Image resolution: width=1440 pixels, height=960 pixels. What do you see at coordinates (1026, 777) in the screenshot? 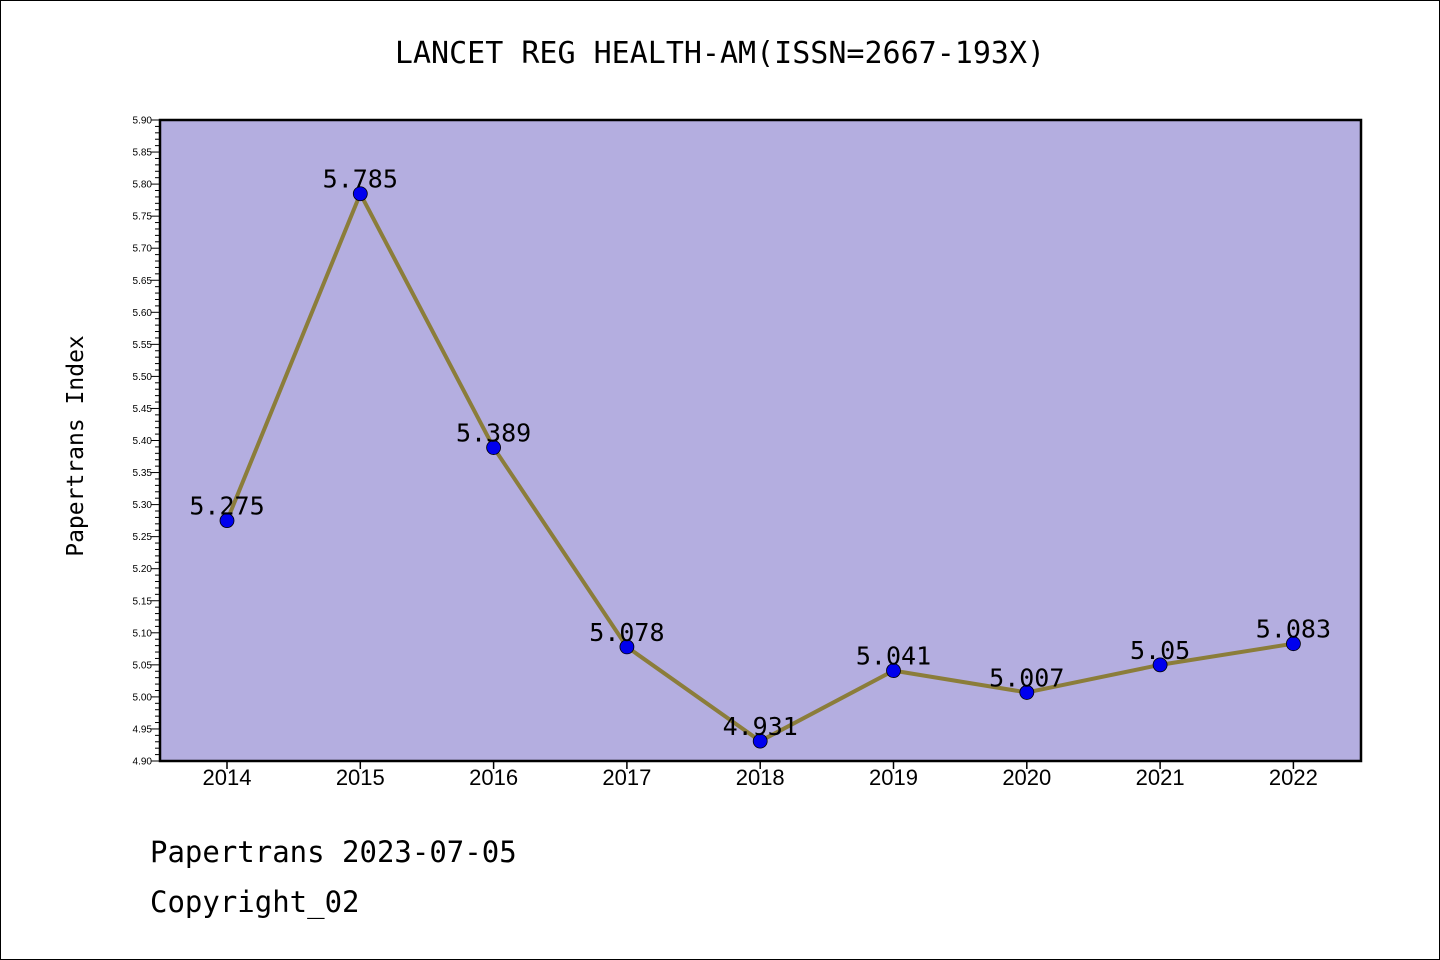
I see `x-tick-label: 2020` at bounding box center [1026, 777].